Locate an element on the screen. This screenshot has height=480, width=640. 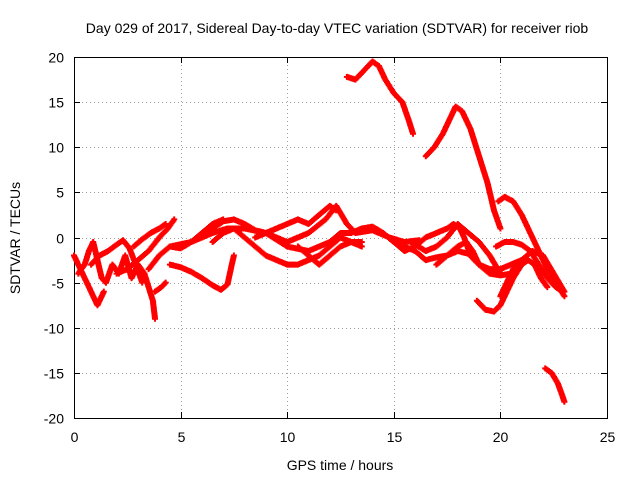
x-axis-label: GPS time / hours is located at coordinates (340, 465).